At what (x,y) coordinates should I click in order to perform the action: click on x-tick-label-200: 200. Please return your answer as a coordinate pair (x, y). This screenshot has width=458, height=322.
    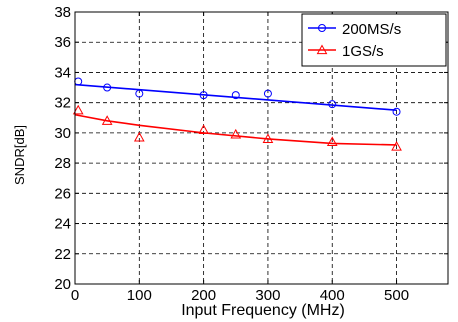
    Looking at the image, I should click on (203, 295).